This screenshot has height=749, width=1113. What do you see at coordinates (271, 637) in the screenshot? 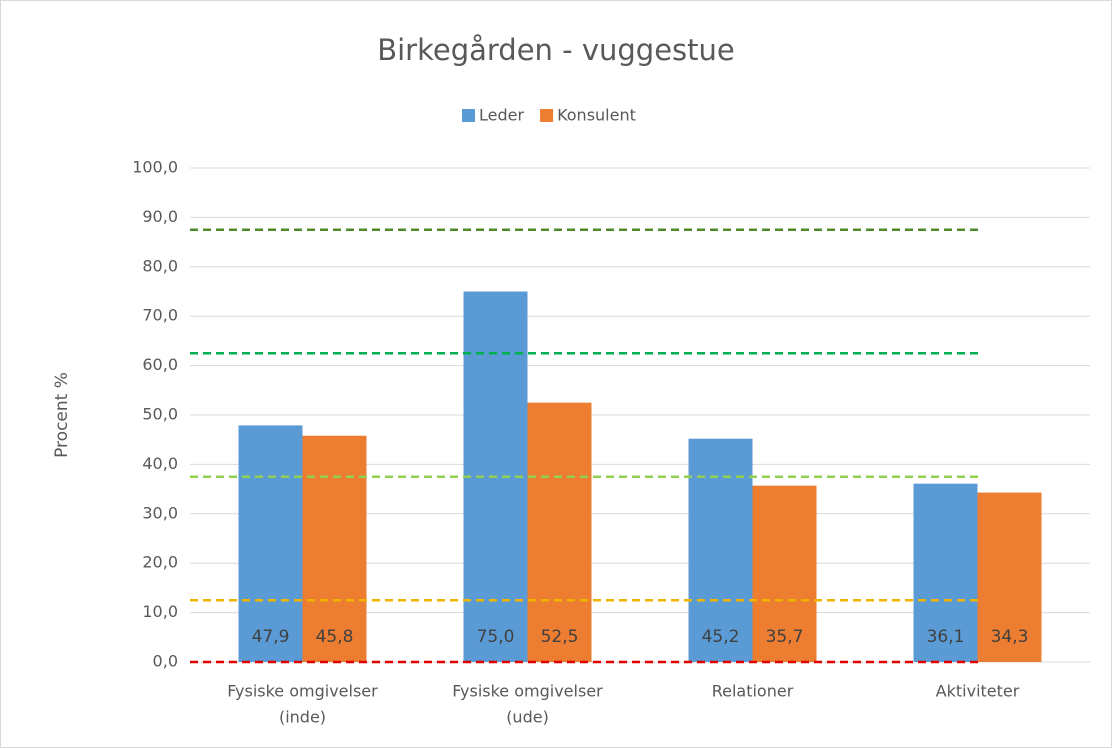
I see `data-label: 47,9` at bounding box center [271, 637].